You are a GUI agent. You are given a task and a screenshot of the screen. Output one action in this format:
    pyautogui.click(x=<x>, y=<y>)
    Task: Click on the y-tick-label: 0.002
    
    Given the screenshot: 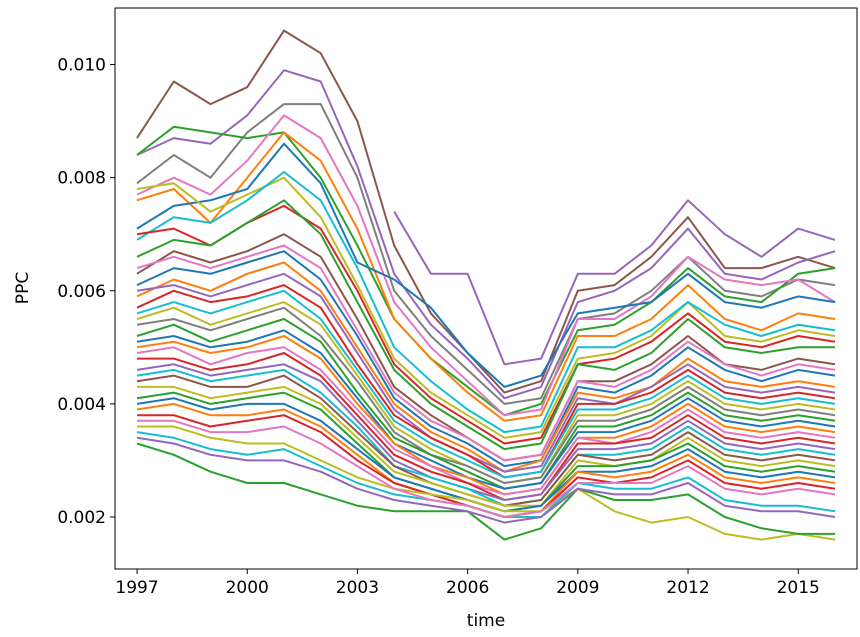 What is the action you would take?
    pyautogui.click(x=81, y=518)
    